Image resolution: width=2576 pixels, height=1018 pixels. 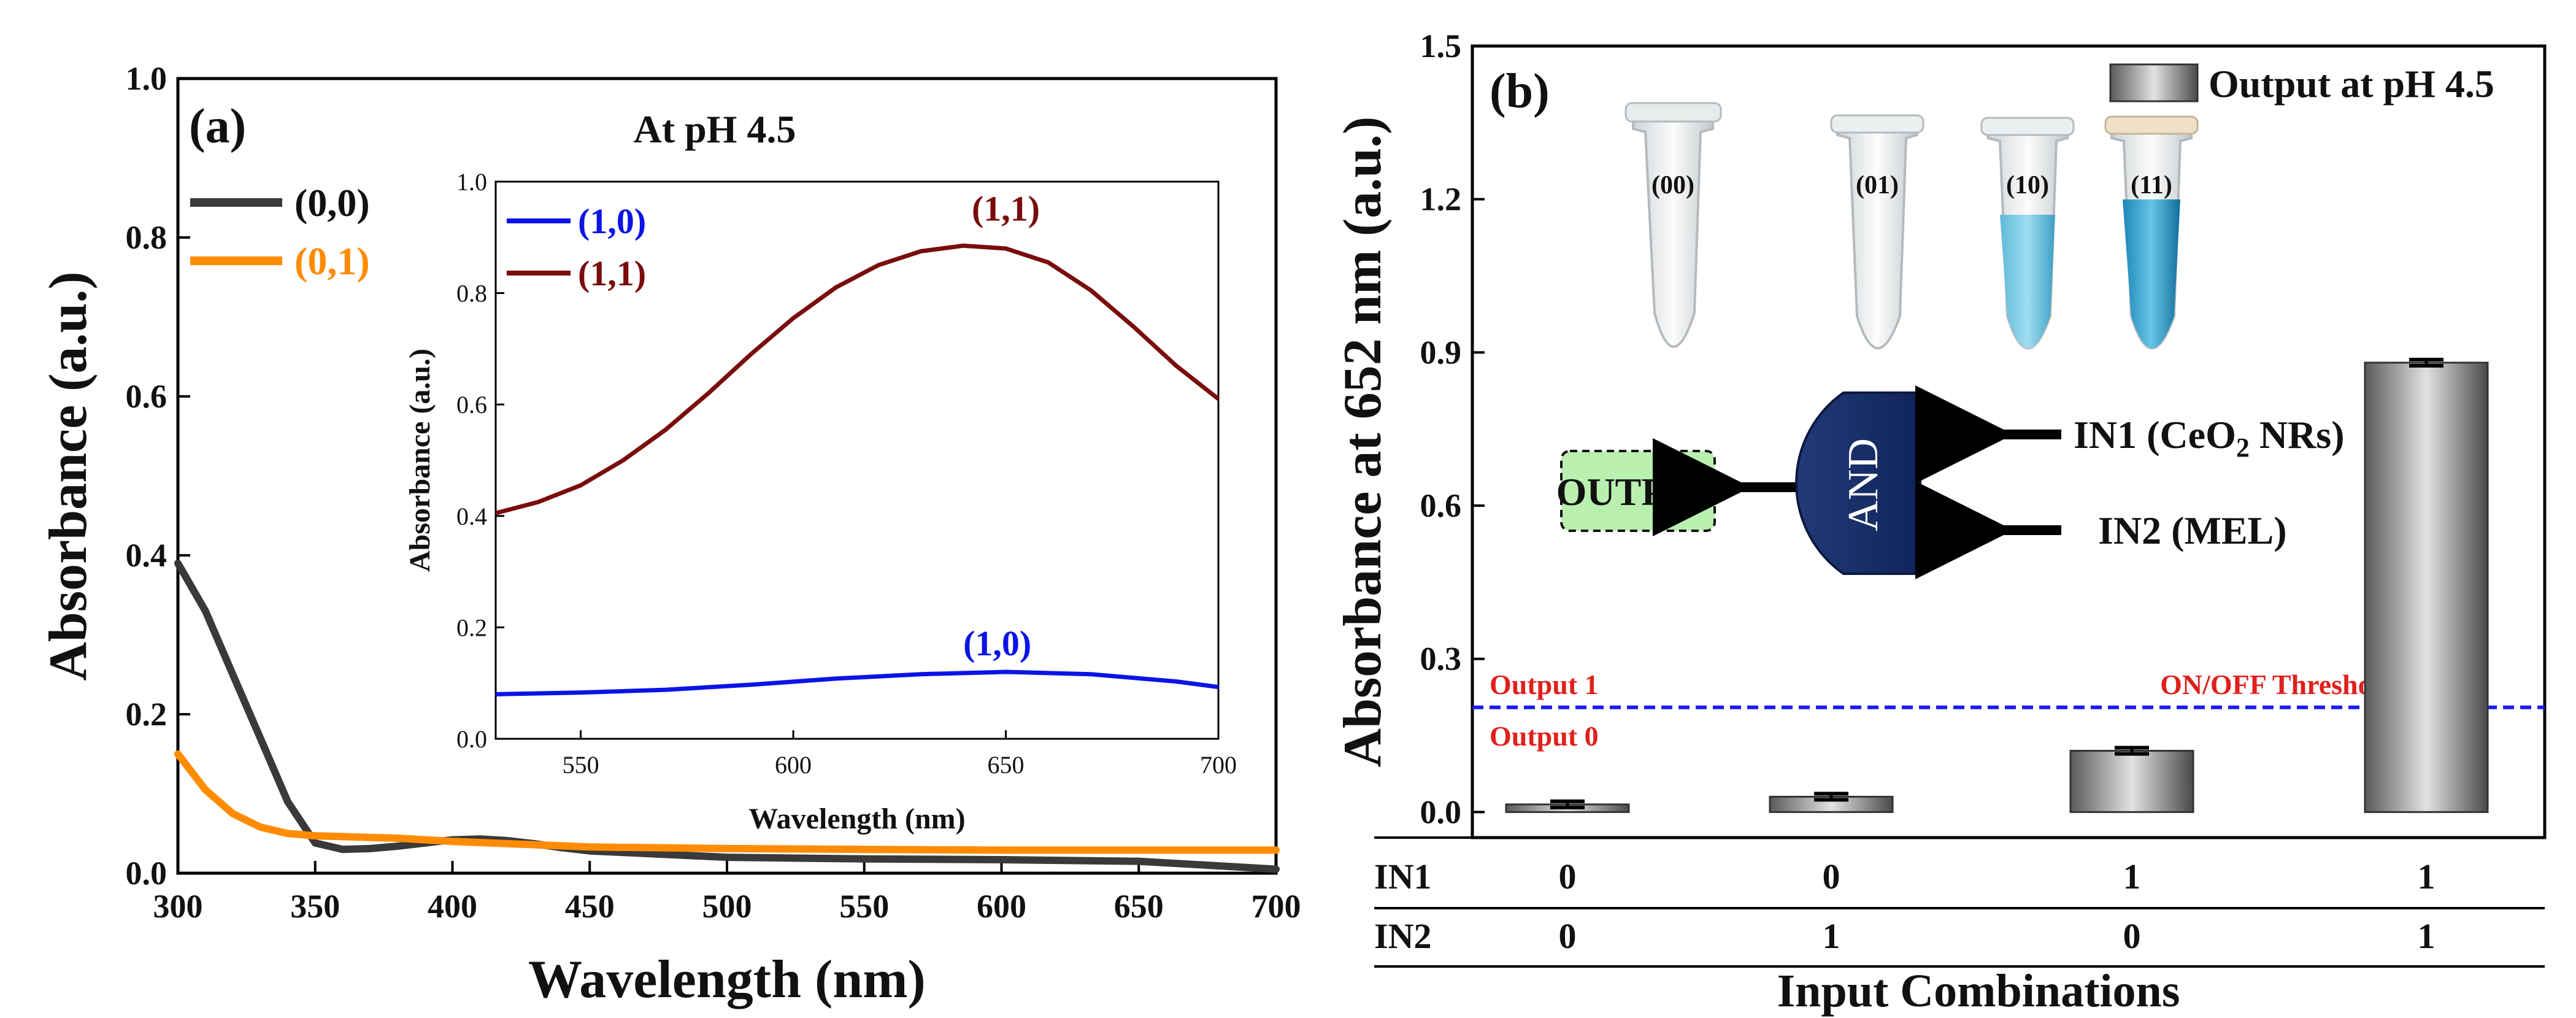 I want to click on logic-diagram: OUTPUT AND IN1 (CeO2 NRs) IN2 (MEL), so click(x=1951, y=482).